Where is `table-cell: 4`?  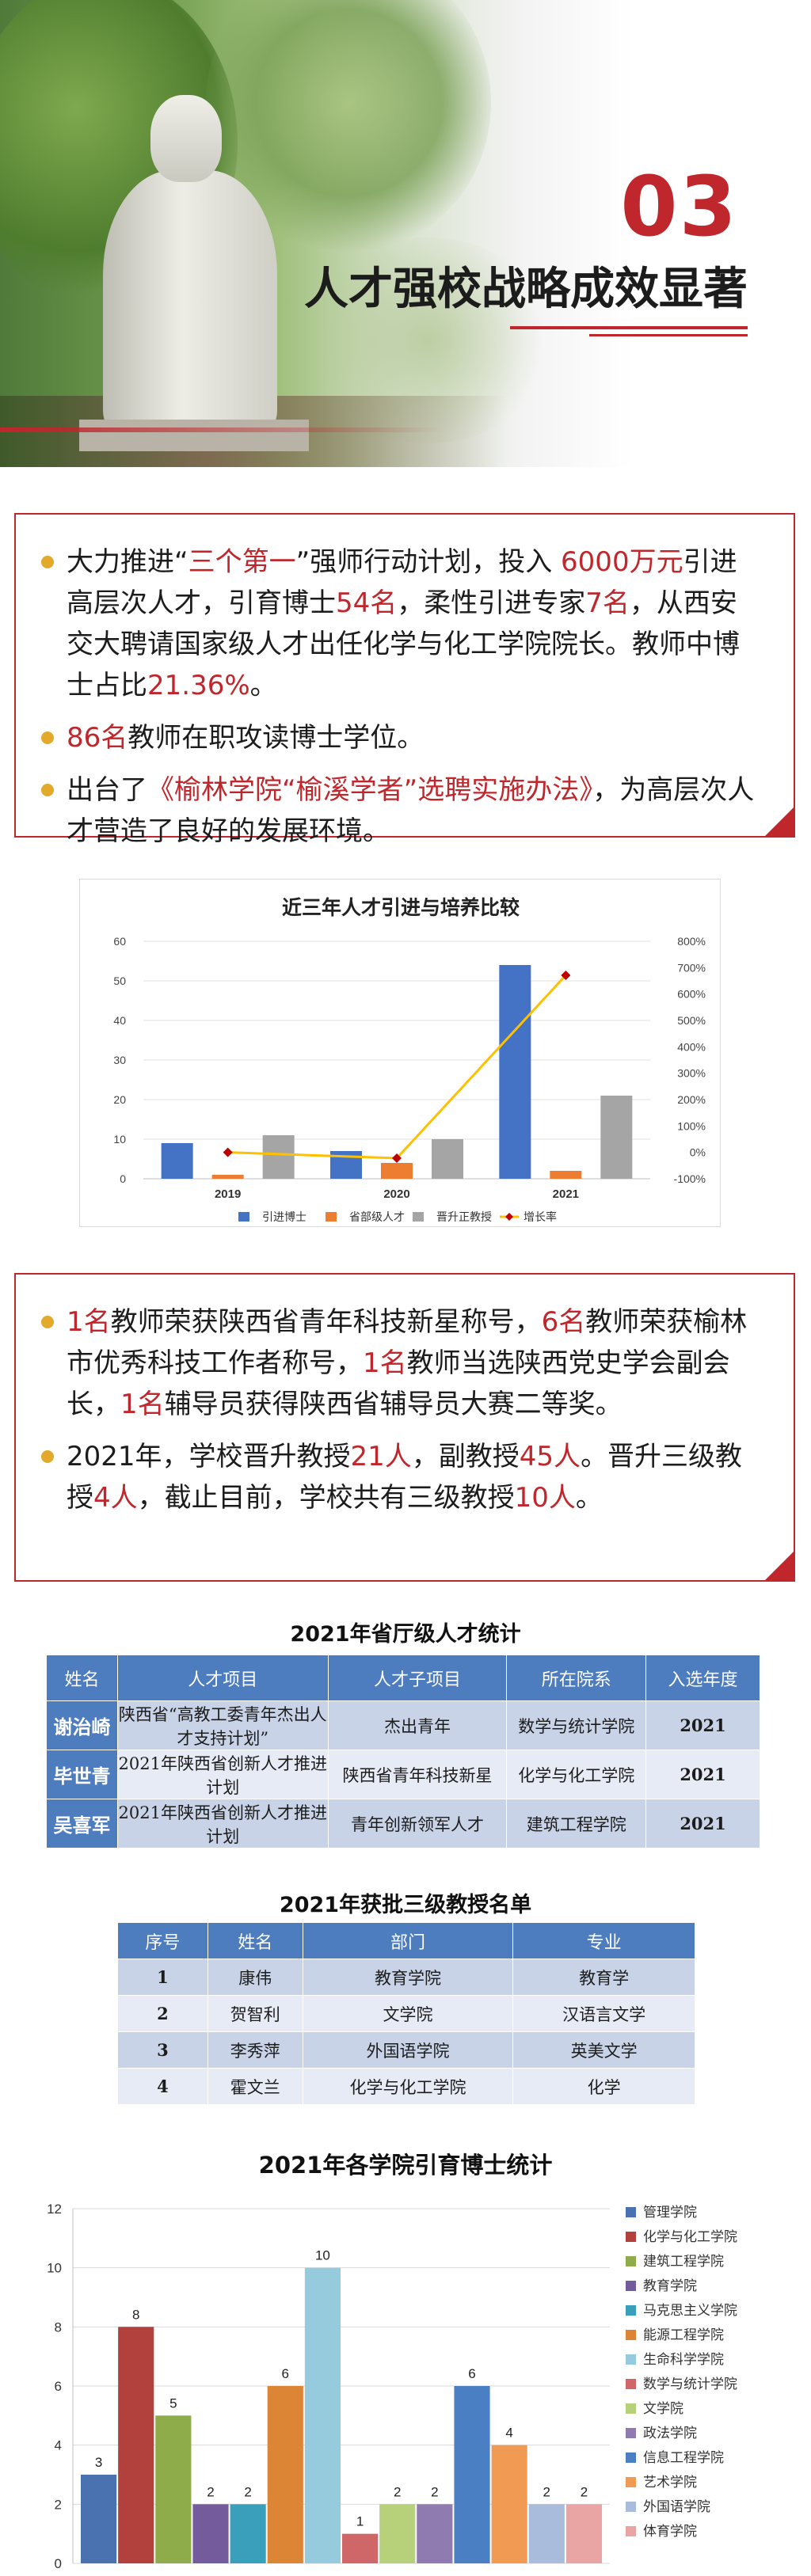 table-cell: 4 is located at coordinates (162, 2086).